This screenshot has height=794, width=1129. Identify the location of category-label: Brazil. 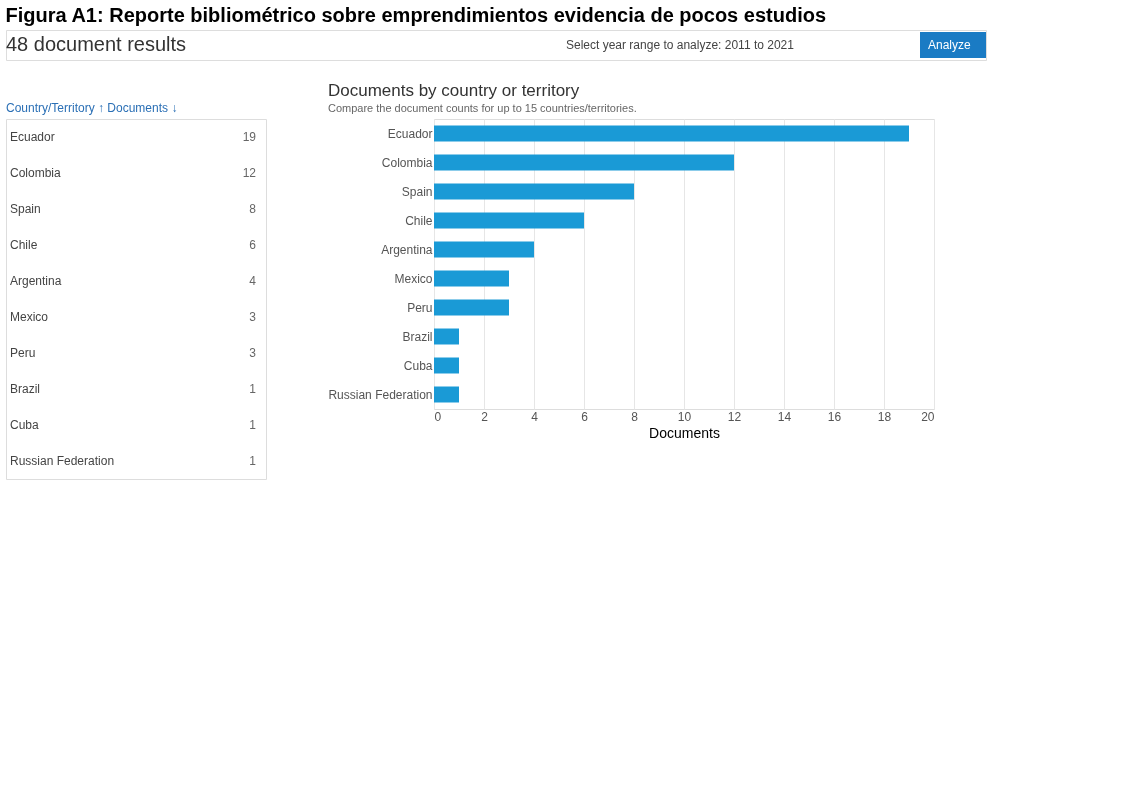
(25, 389).